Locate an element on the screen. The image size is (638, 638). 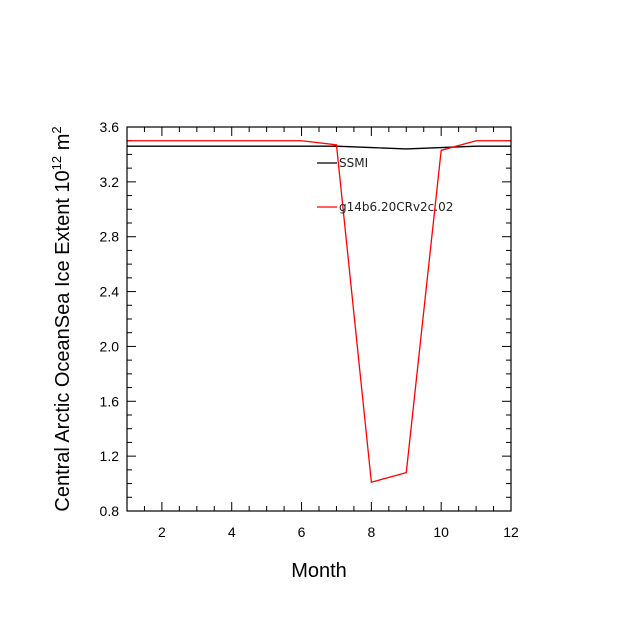
legend: SSMI g14b6.20CRv2c.02 is located at coordinates (385, 185).